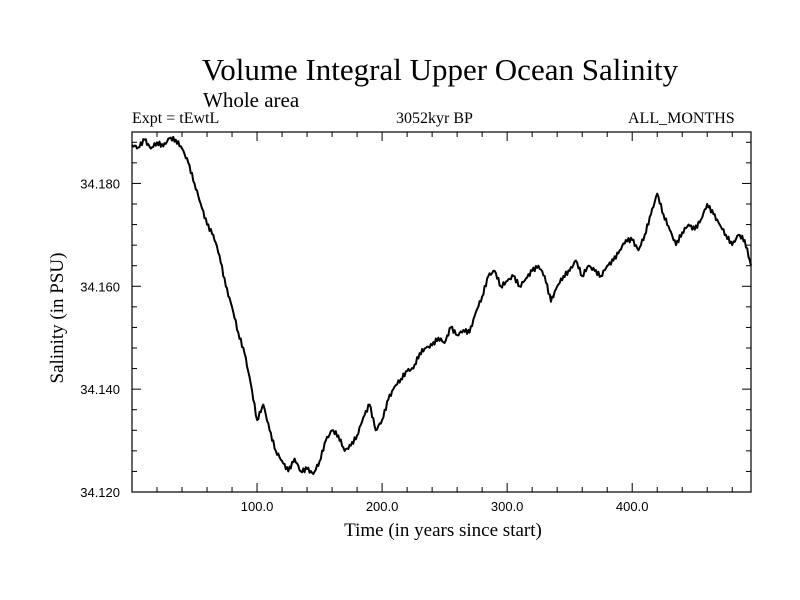 Image resolution: width=800 pixels, height=600 pixels. What do you see at coordinates (257, 506) in the screenshot?
I see `x-tick-label: 100.0` at bounding box center [257, 506].